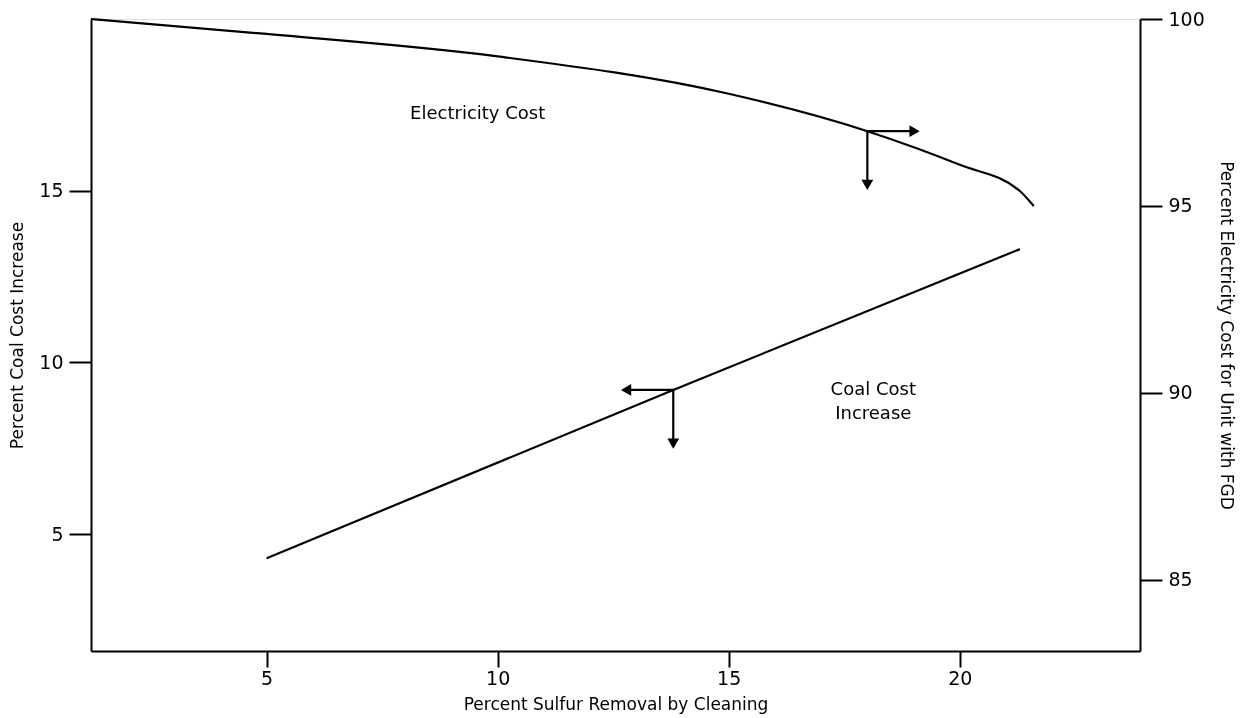 This screenshot has height=718, width=1243. I want to click on y-tick-label: 5, so click(57, 533).